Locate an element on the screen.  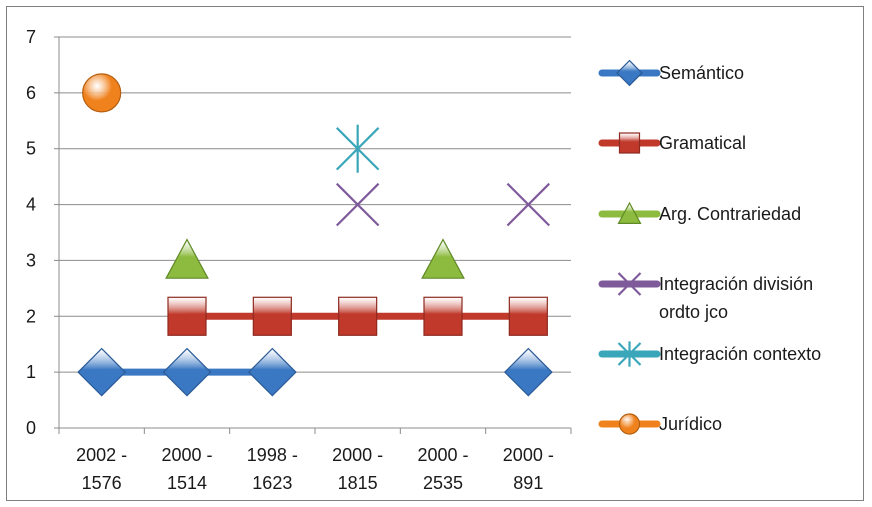
x-tick-label: 1815 is located at coordinates (358, 483).